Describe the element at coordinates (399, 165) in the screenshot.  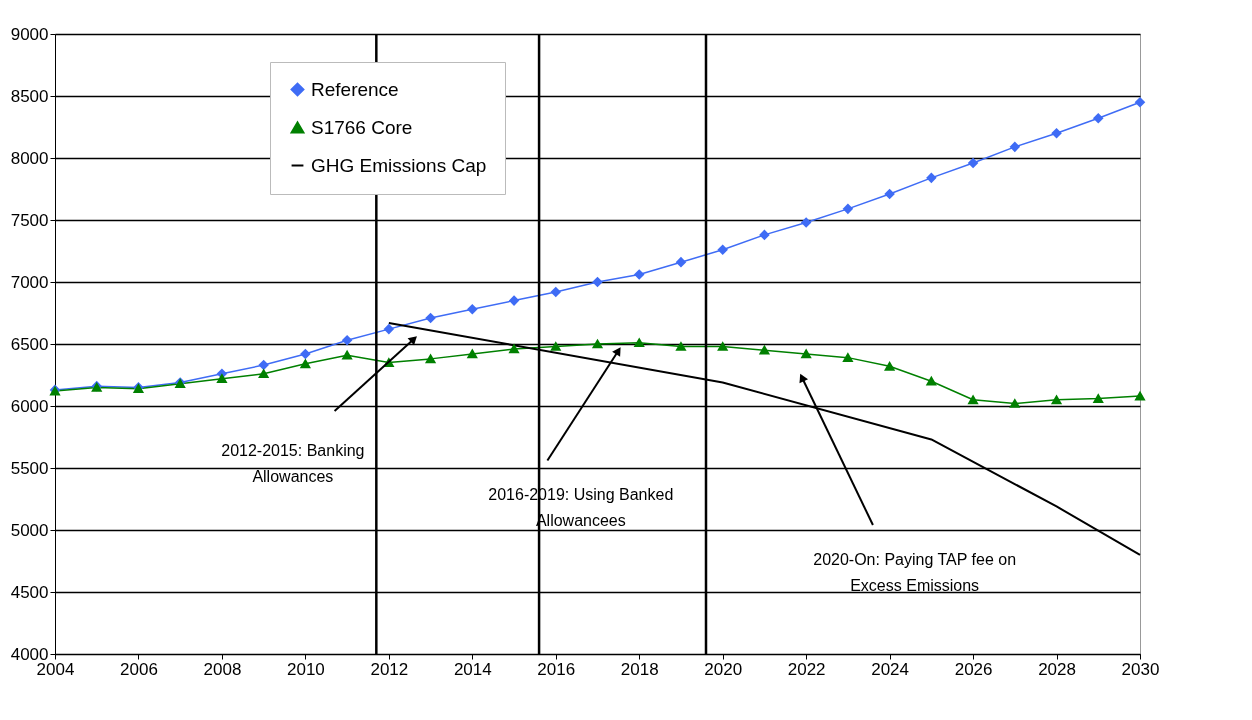
I see `legend-label: GHG Emissions Cap` at that location.